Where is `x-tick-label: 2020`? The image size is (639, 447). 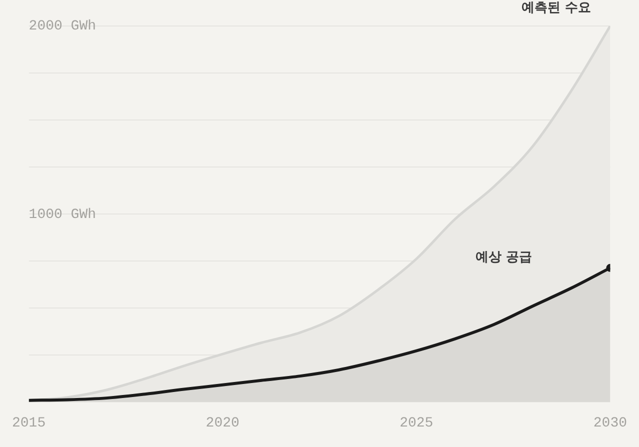 x-tick-label: 2020 is located at coordinates (223, 423).